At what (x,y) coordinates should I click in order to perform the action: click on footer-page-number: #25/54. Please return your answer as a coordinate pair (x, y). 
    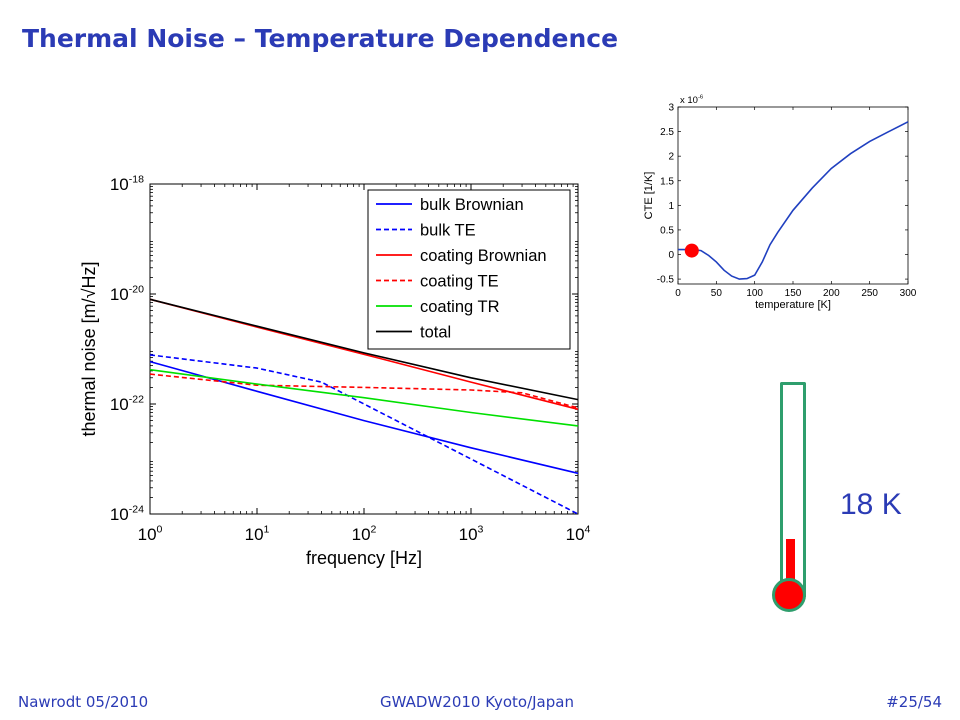
    Looking at the image, I should click on (914, 702).